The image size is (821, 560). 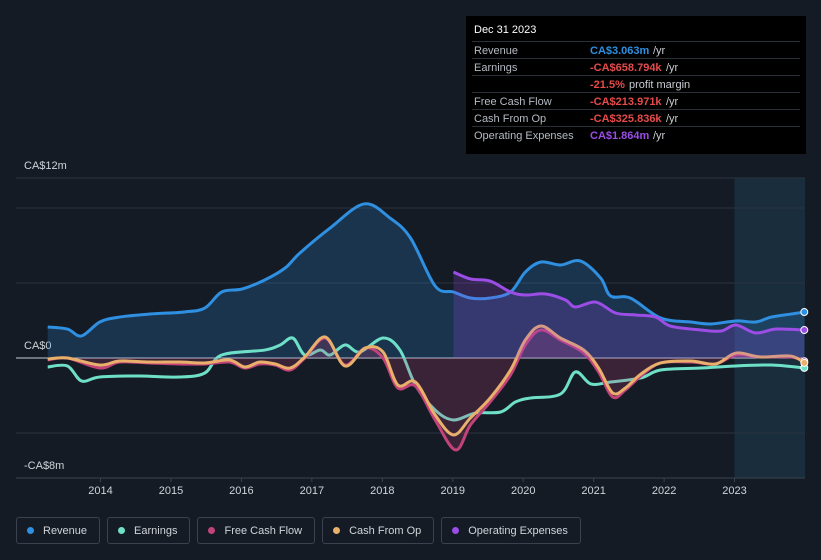 What do you see at coordinates (38, 346) in the screenshot?
I see `y-tick-label: CA$0` at bounding box center [38, 346].